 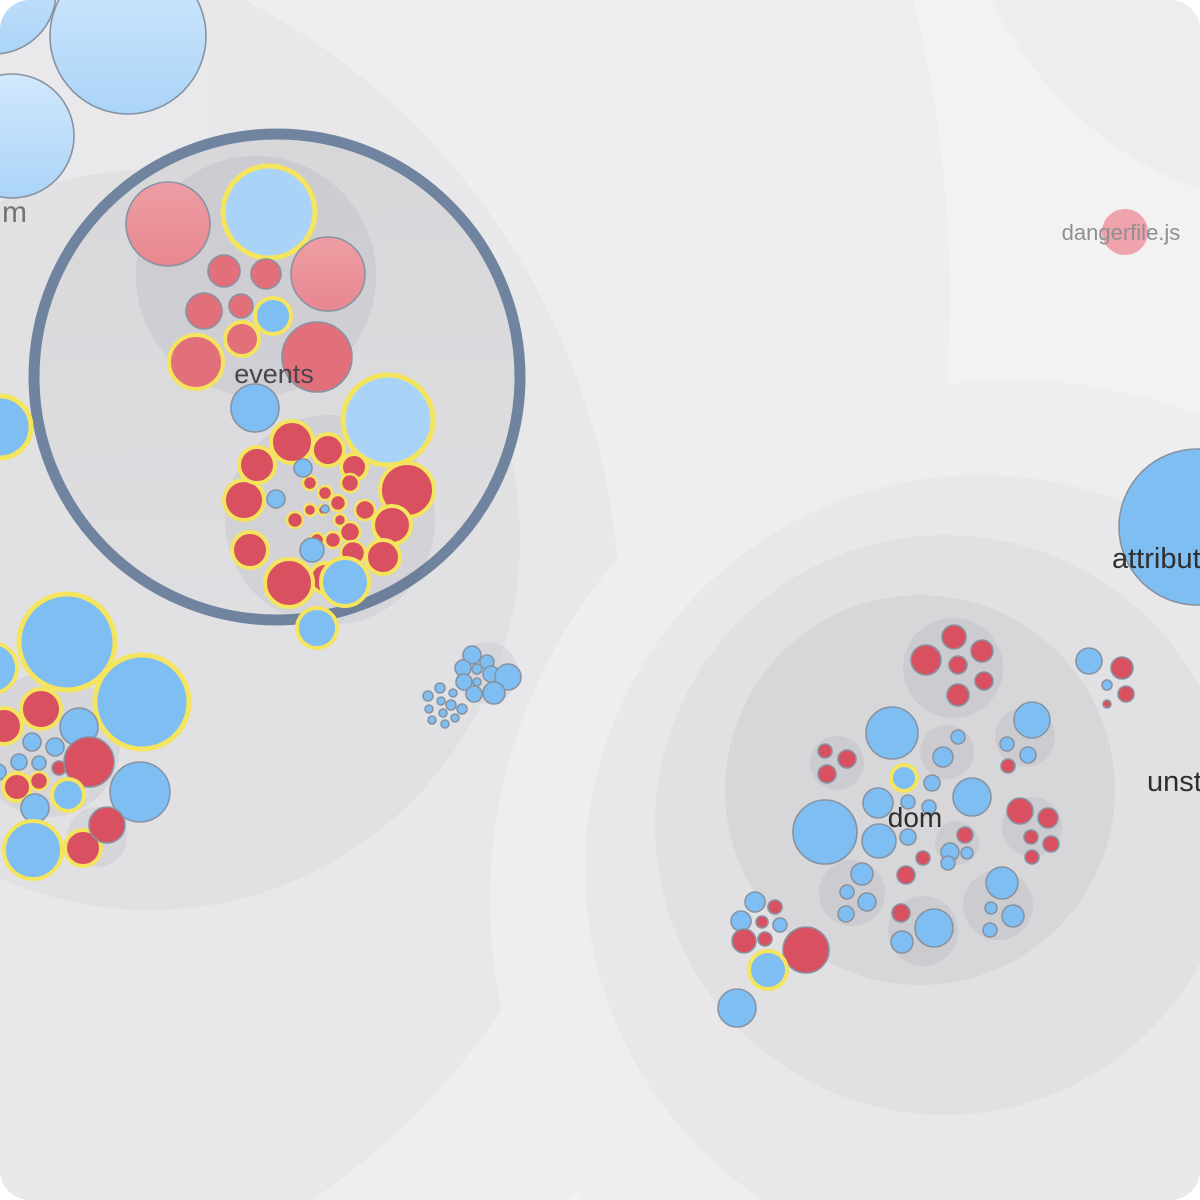 What do you see at coordinates (1080, 105) in the screenshot?
I see `pack-parent-circle` at bounding box center [1080, 105].